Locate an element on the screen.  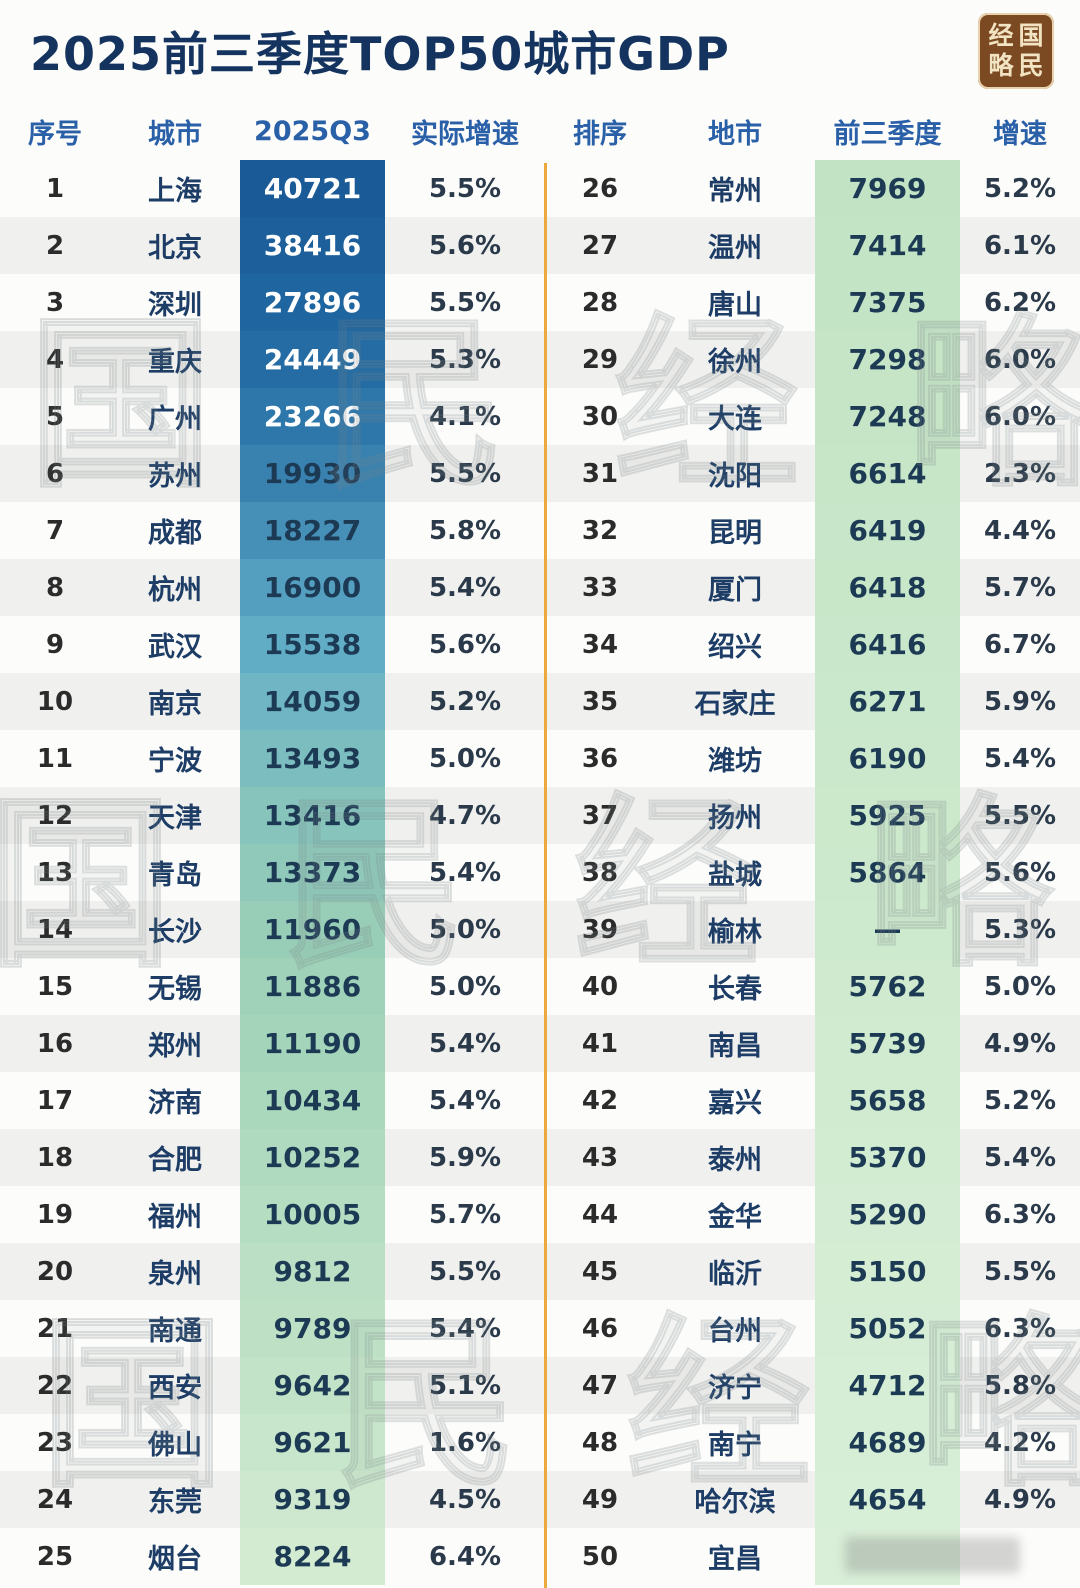
header-rank-right: 排序 is located at coordinates (600, 134).